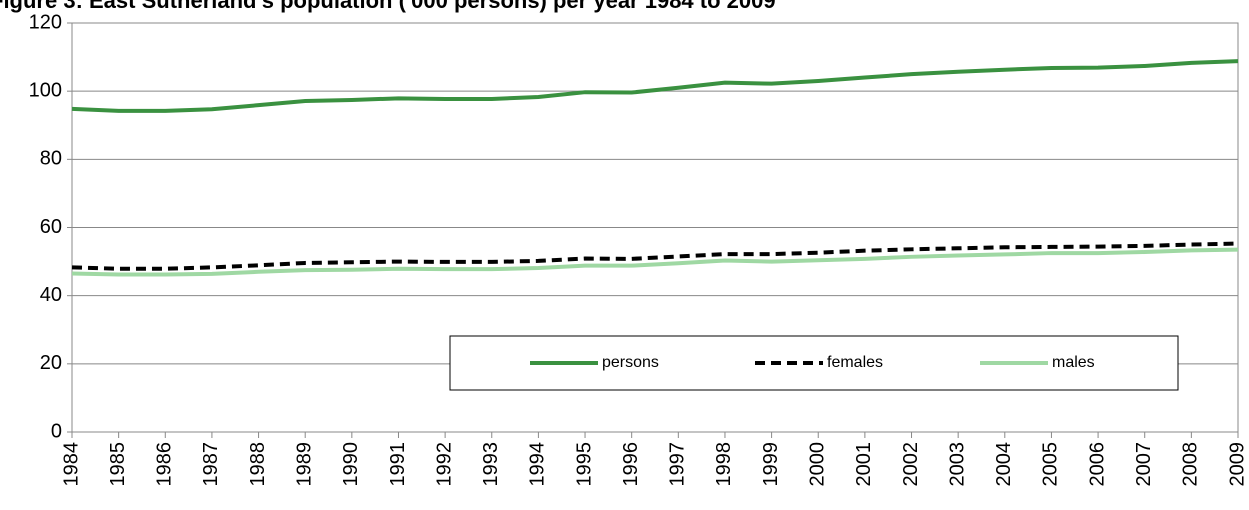  Describe the element at coordinates (398, 464) in the screenshot. I see `x-tick-label: 1991` at that location.